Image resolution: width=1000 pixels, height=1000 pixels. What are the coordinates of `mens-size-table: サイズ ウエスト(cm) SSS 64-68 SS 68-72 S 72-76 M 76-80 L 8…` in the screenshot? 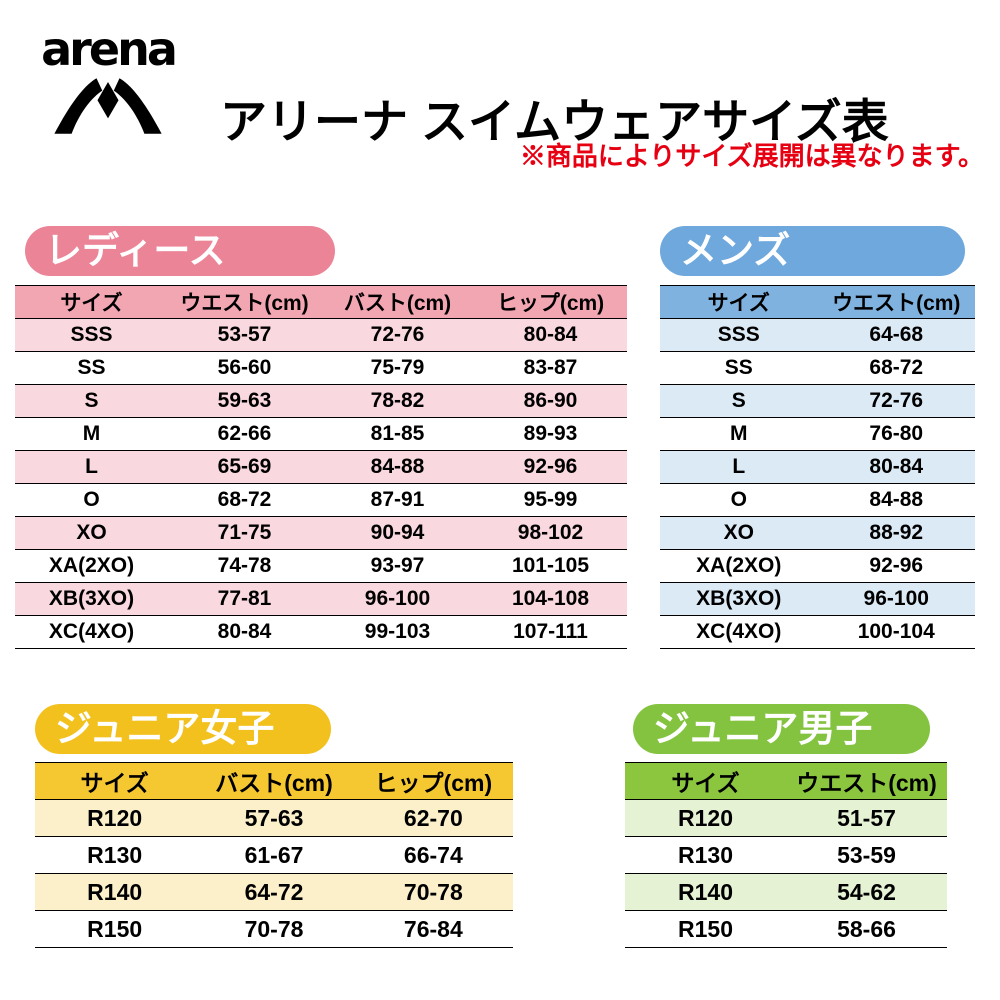 It's located at (817, 467).